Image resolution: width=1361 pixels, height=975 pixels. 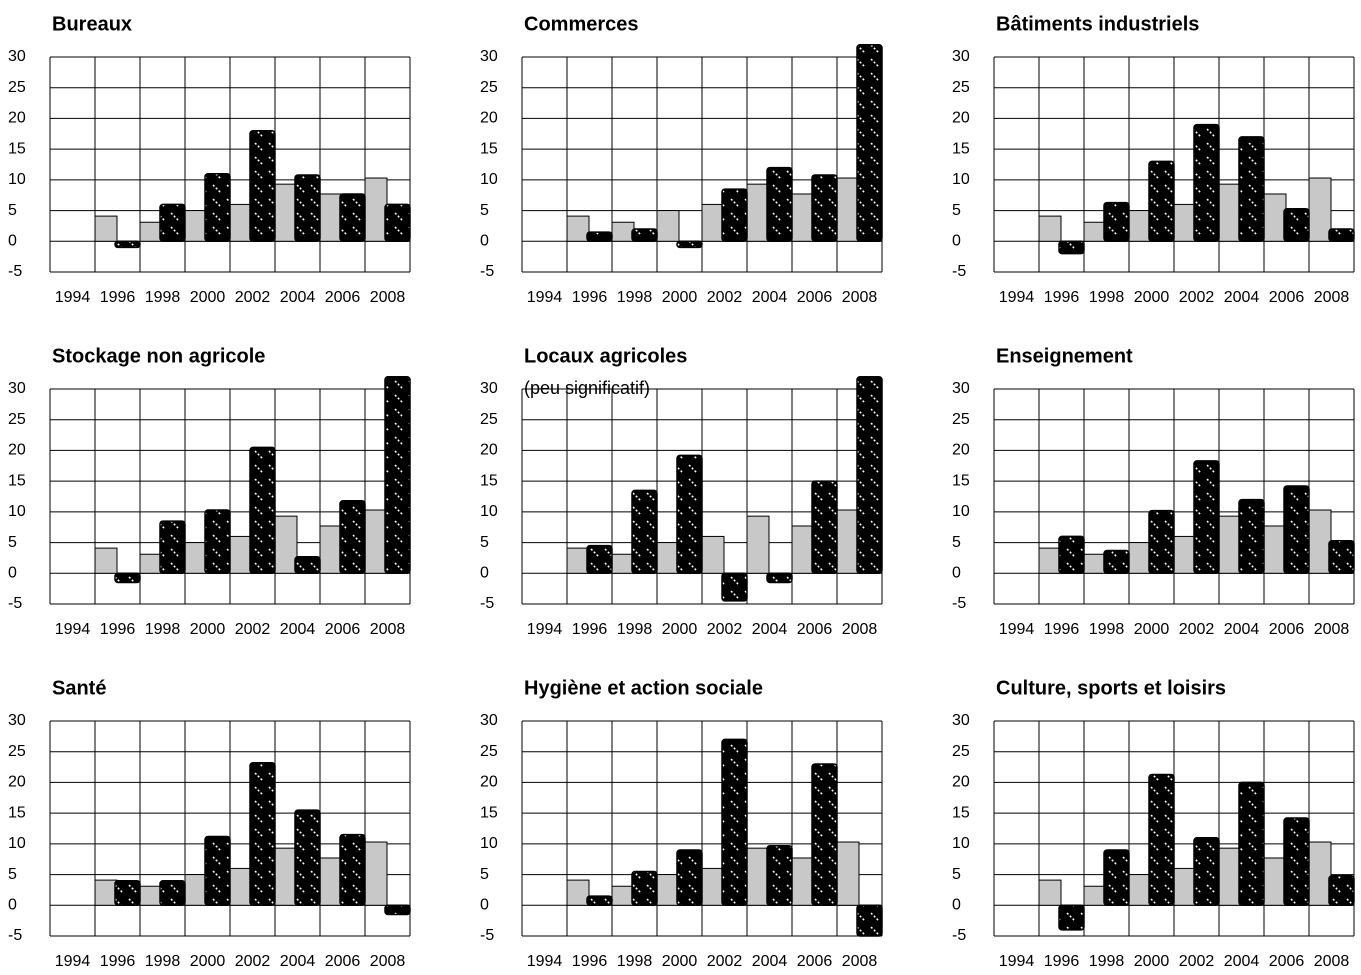 What do you see at coordinates (1097, 24) in the screenshot?
I see `chart-title: Bâtiments industriels` at bounding box center [1097, 24].